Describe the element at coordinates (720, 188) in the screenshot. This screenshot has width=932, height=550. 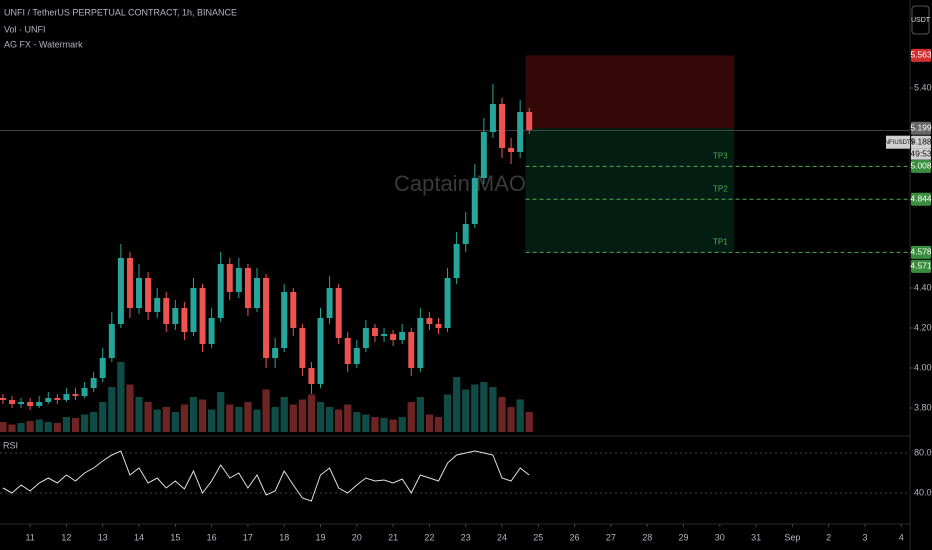
I see `target-label: TP2` at that location.